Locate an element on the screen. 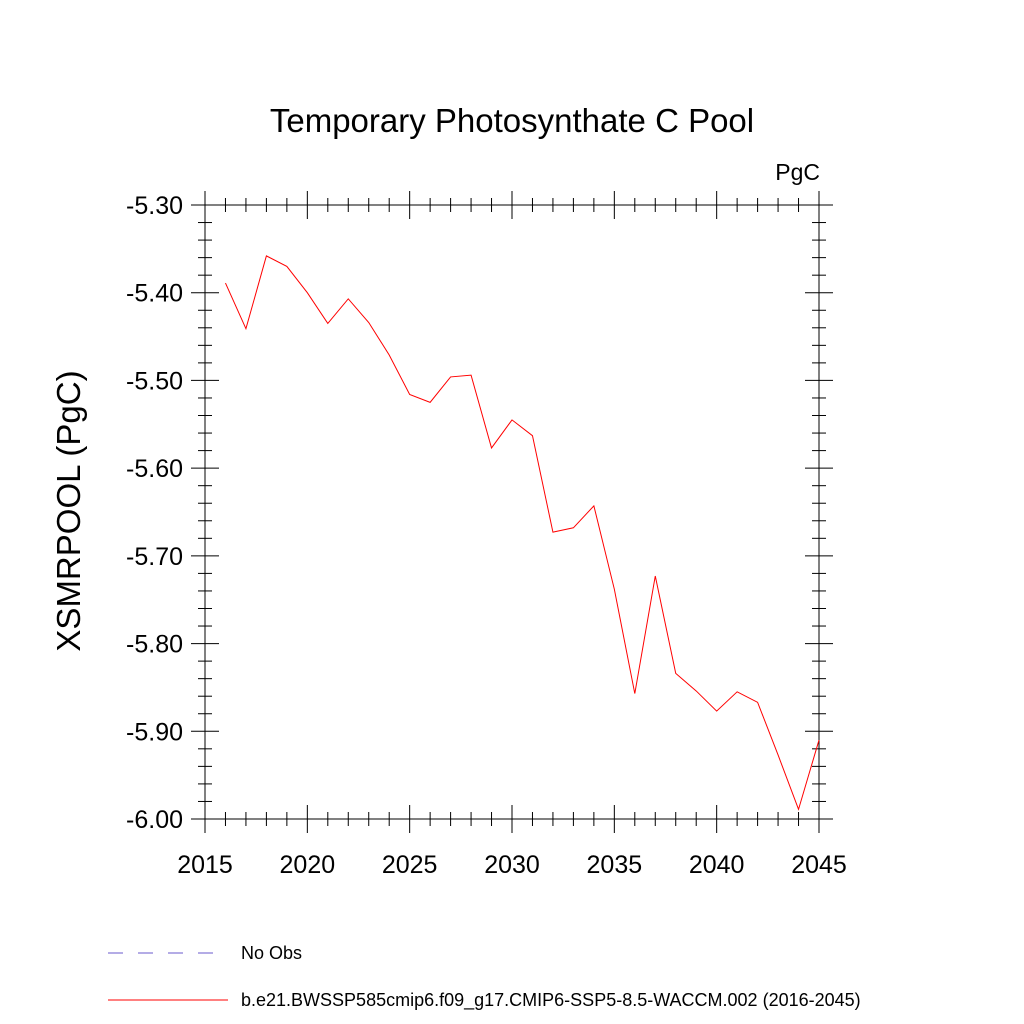 The width and height of the screenshot is (1024, 1024). y-axis-label: XSMRPOOL (PgC) is located at coordinates (68, 510).